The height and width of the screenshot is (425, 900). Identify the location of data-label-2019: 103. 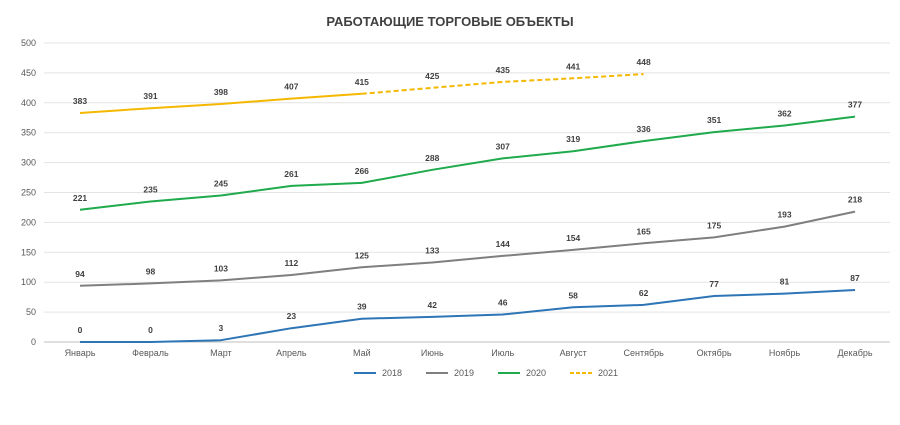
(221, 268).